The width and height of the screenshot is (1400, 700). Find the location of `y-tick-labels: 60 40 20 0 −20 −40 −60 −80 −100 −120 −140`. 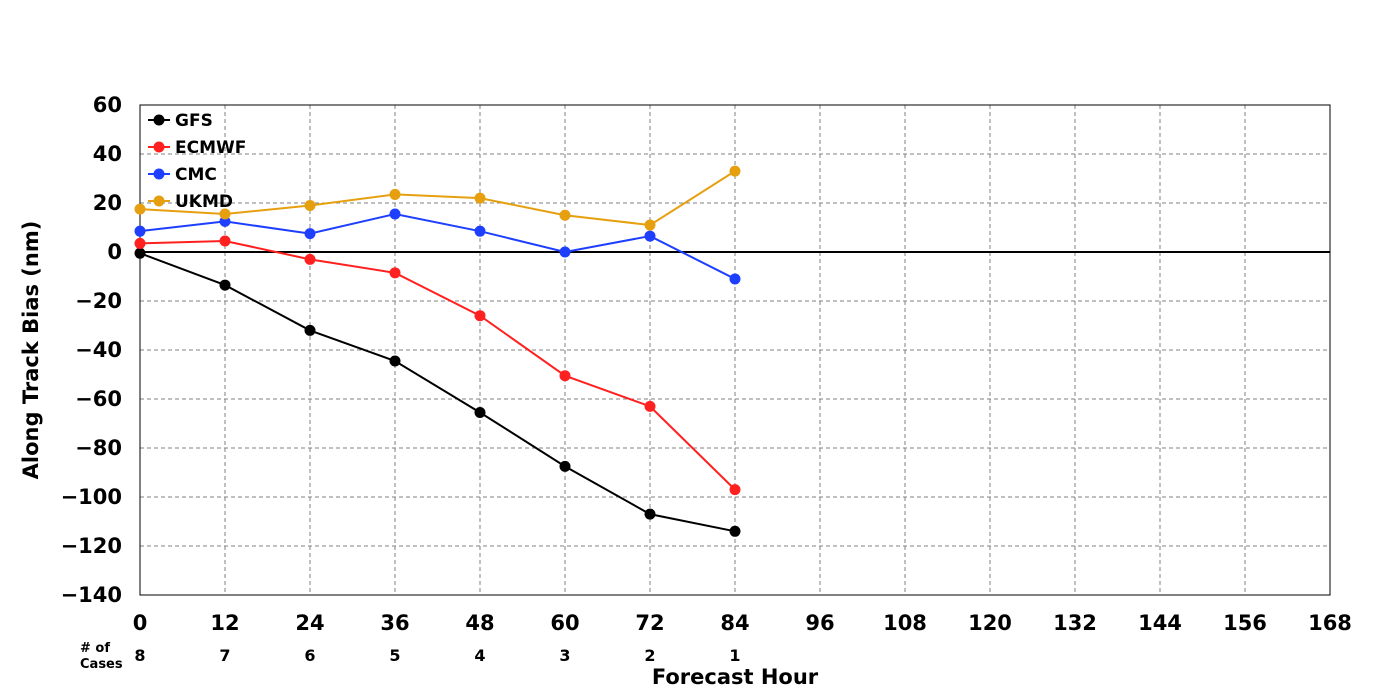

y-tick-labels: 60 40 20 0 −20 −40 −60 −80 −100 −120 −140 is located at coordinates (91, 350).